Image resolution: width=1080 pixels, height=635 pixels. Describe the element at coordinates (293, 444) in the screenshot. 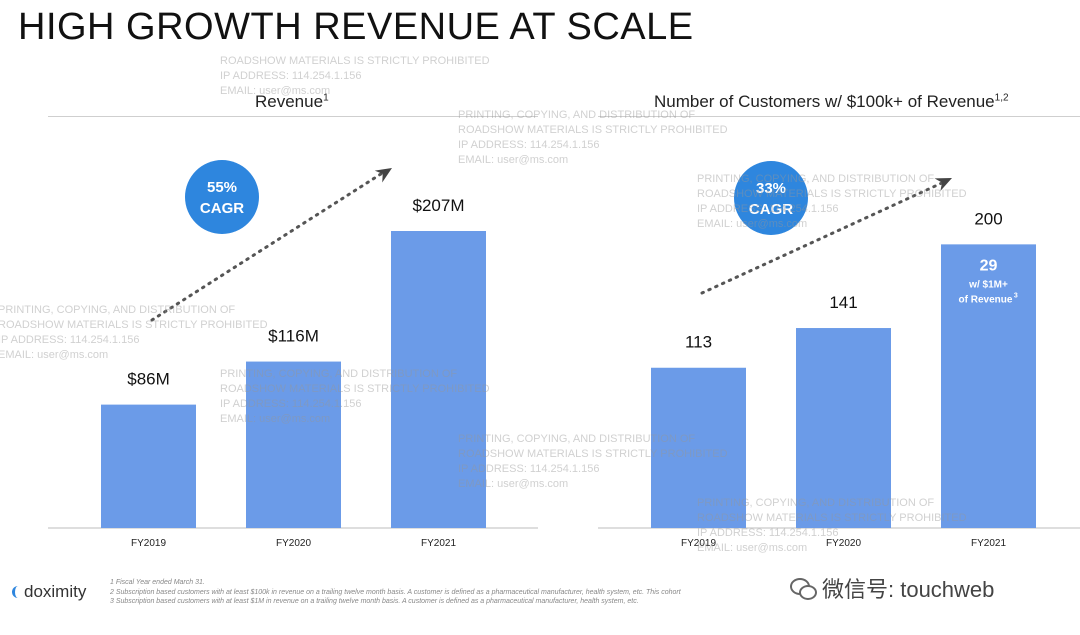

I see `revenue-bar-fy2020` at that location.